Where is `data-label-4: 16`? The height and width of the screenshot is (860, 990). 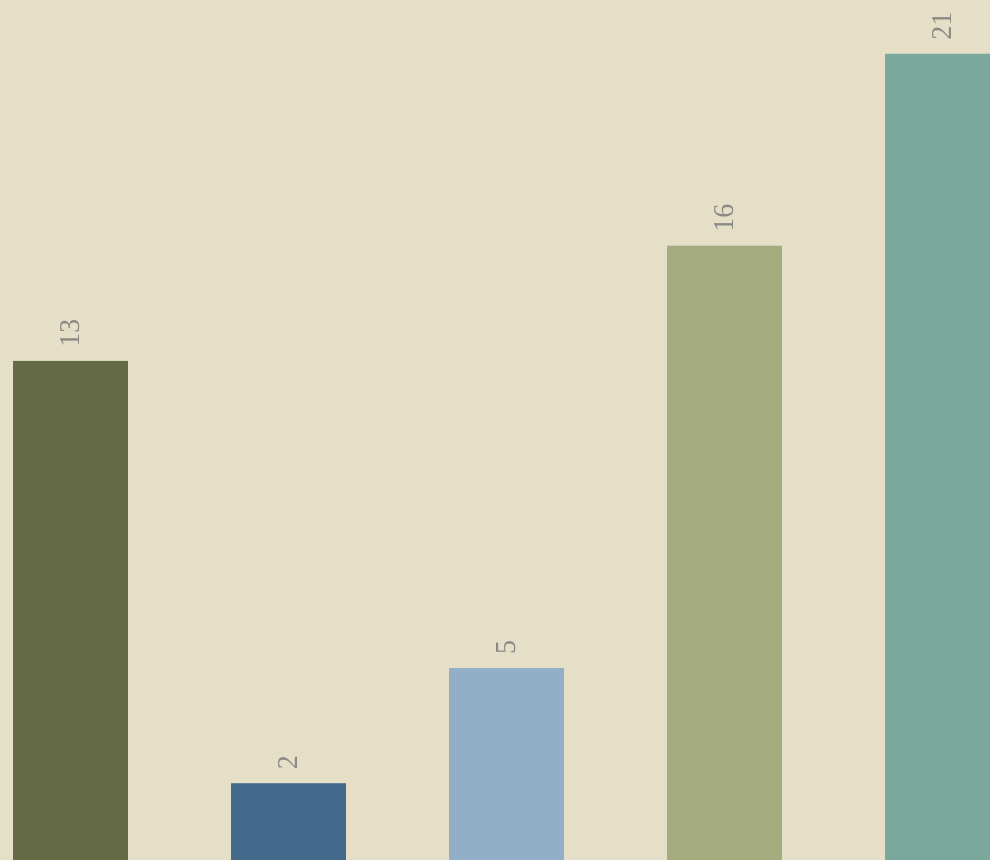 data-label-4: 16 is located at coordinates (724, 218).